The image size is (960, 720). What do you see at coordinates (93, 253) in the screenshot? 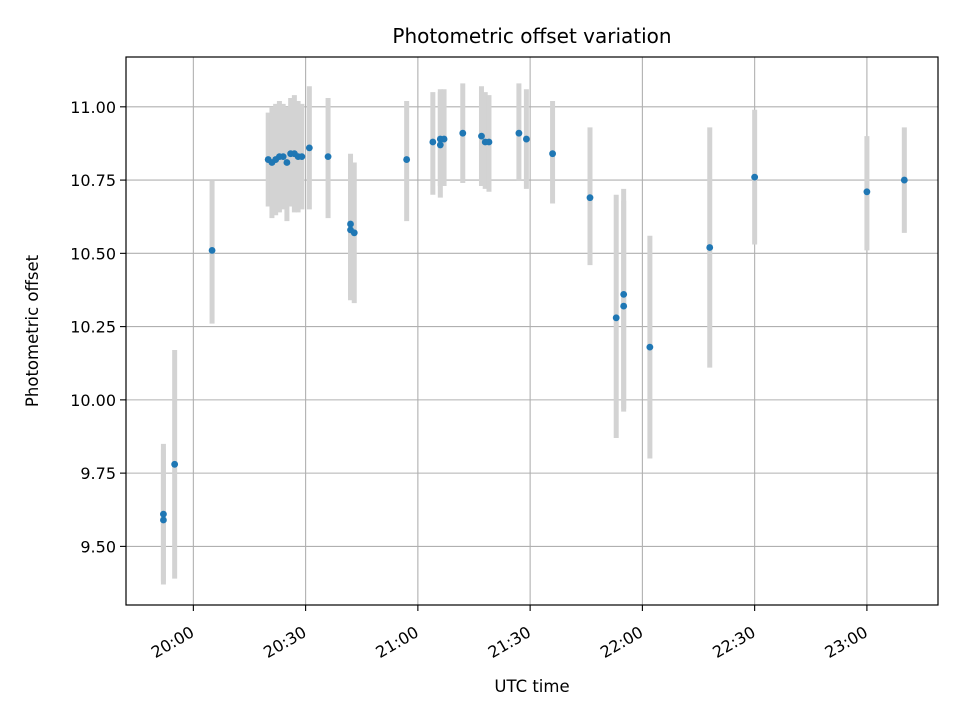
I see `y-tick-label: 10.50` at bounding box center [93, 253].